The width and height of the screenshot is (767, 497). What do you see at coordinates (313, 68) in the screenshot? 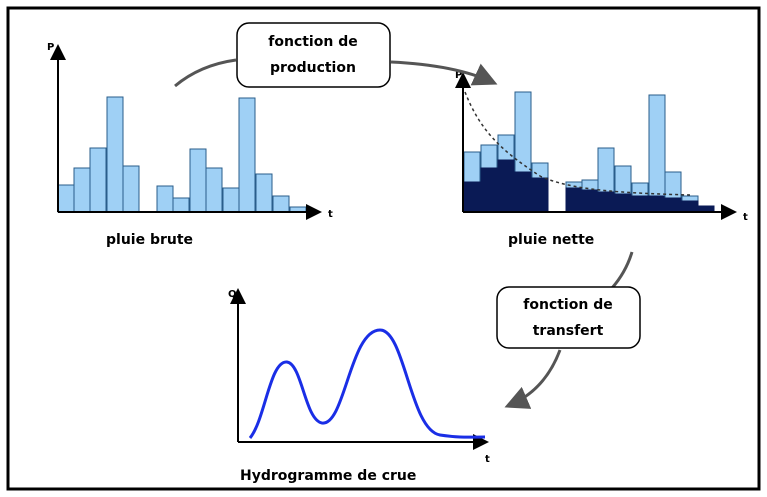
I see `function-label: production` at bounding box center [313, 68].